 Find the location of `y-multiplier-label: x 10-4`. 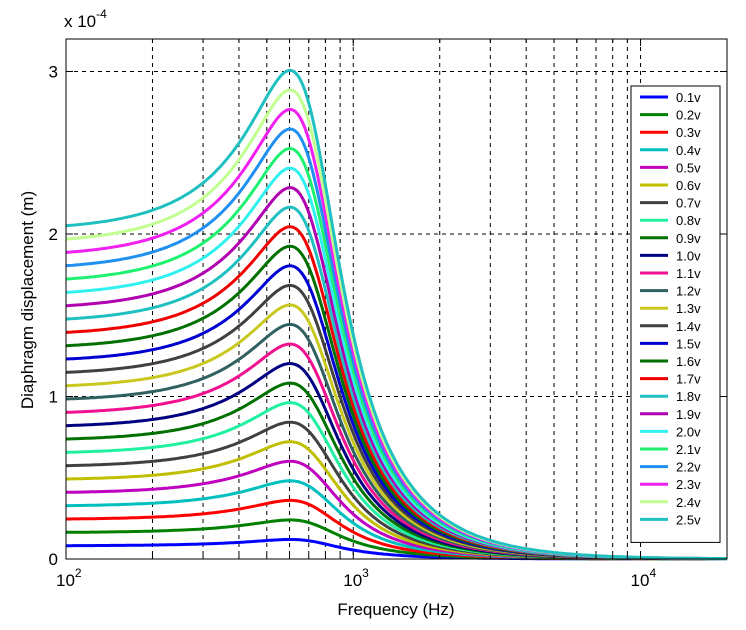

y-multiplier-label: x 10-4 is located at coordinates (85, 19).